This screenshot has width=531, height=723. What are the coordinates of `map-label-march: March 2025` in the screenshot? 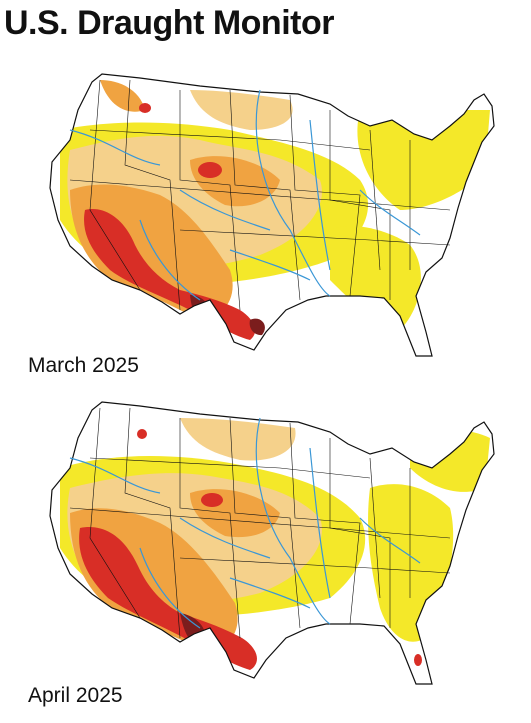 It's located at (83, 365).